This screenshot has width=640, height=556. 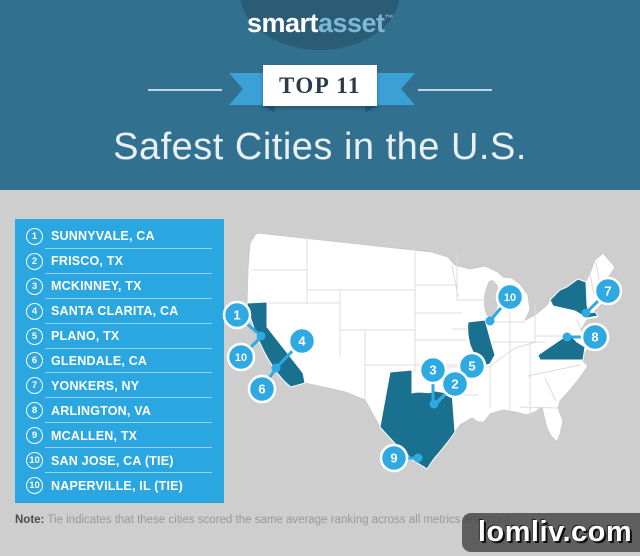 I want to click on rank-badge: 6, so click(x=34, y=361).